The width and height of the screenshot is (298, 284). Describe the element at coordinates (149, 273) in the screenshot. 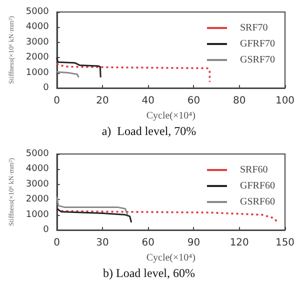

I see `text: b) Load level, 60%` at that location.